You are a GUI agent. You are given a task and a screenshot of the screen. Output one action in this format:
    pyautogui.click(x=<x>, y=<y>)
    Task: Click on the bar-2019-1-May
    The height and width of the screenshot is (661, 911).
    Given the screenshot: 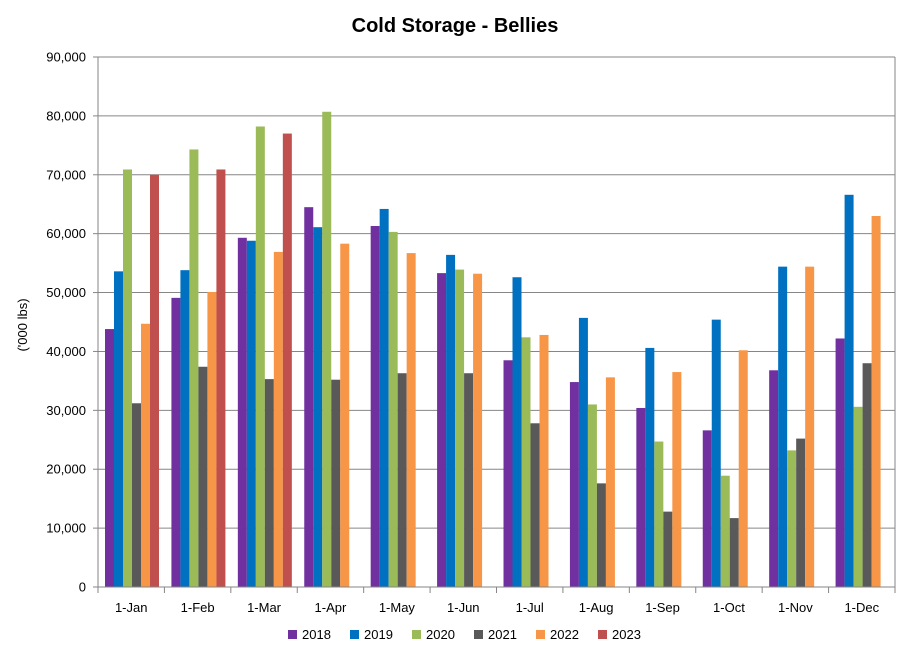 What is the action you would take?
    pyautogui.click(x=384, y=397)
    